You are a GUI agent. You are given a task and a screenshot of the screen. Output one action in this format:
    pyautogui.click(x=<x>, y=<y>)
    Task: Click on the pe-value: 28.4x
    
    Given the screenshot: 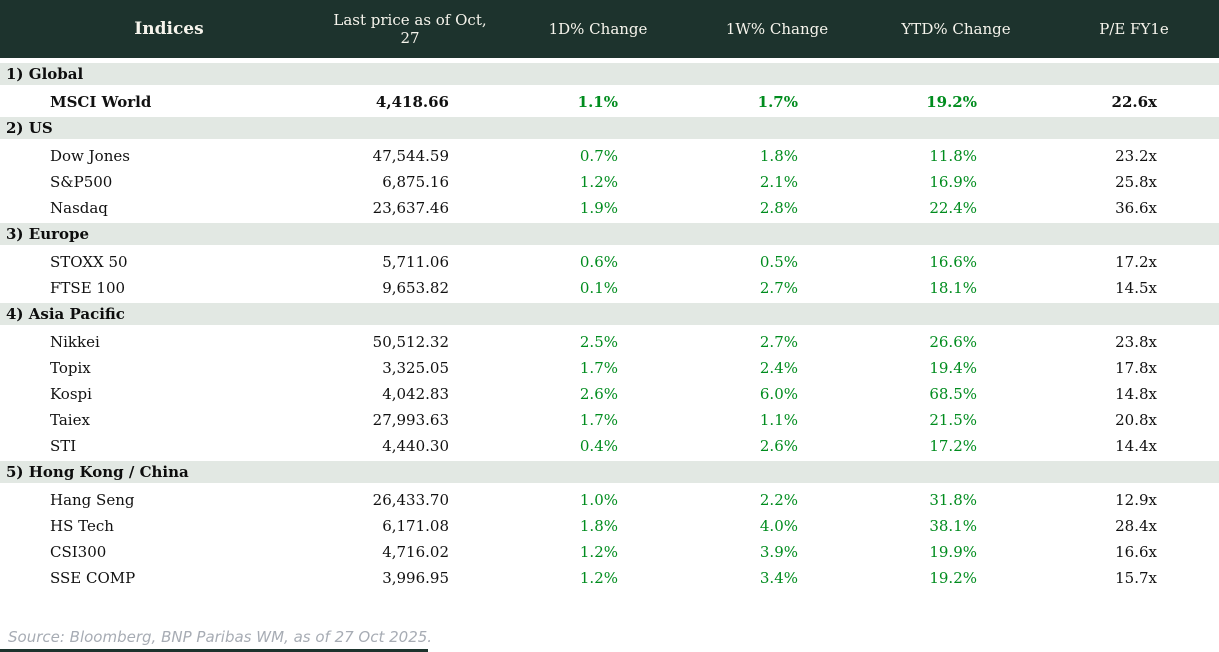 What is the action you would take?
    pyautogui.click(x=1136, y=526)
    